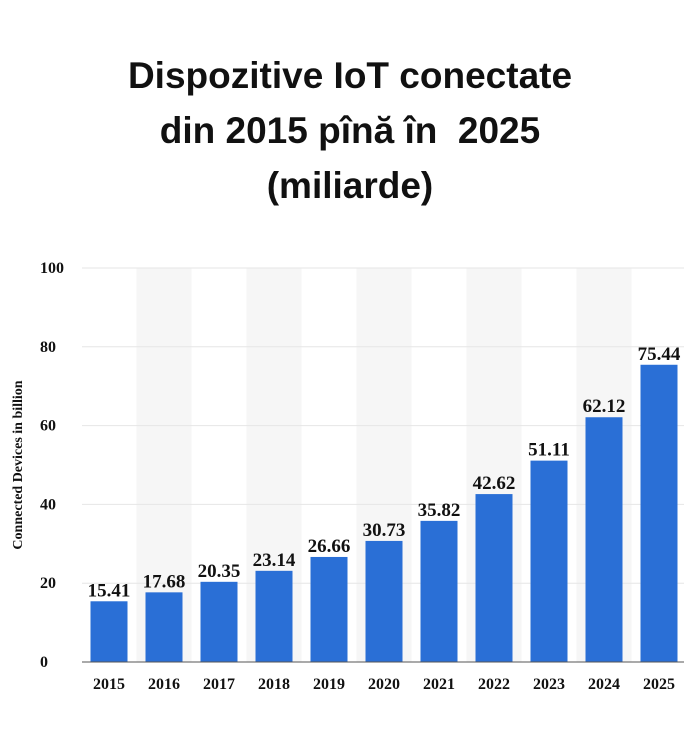 The image size is (700, 739). Describe the element at coordinates (350, 75) in the screenshot. I see `title-line-1: Dispozitive IoT conectate` at that location.